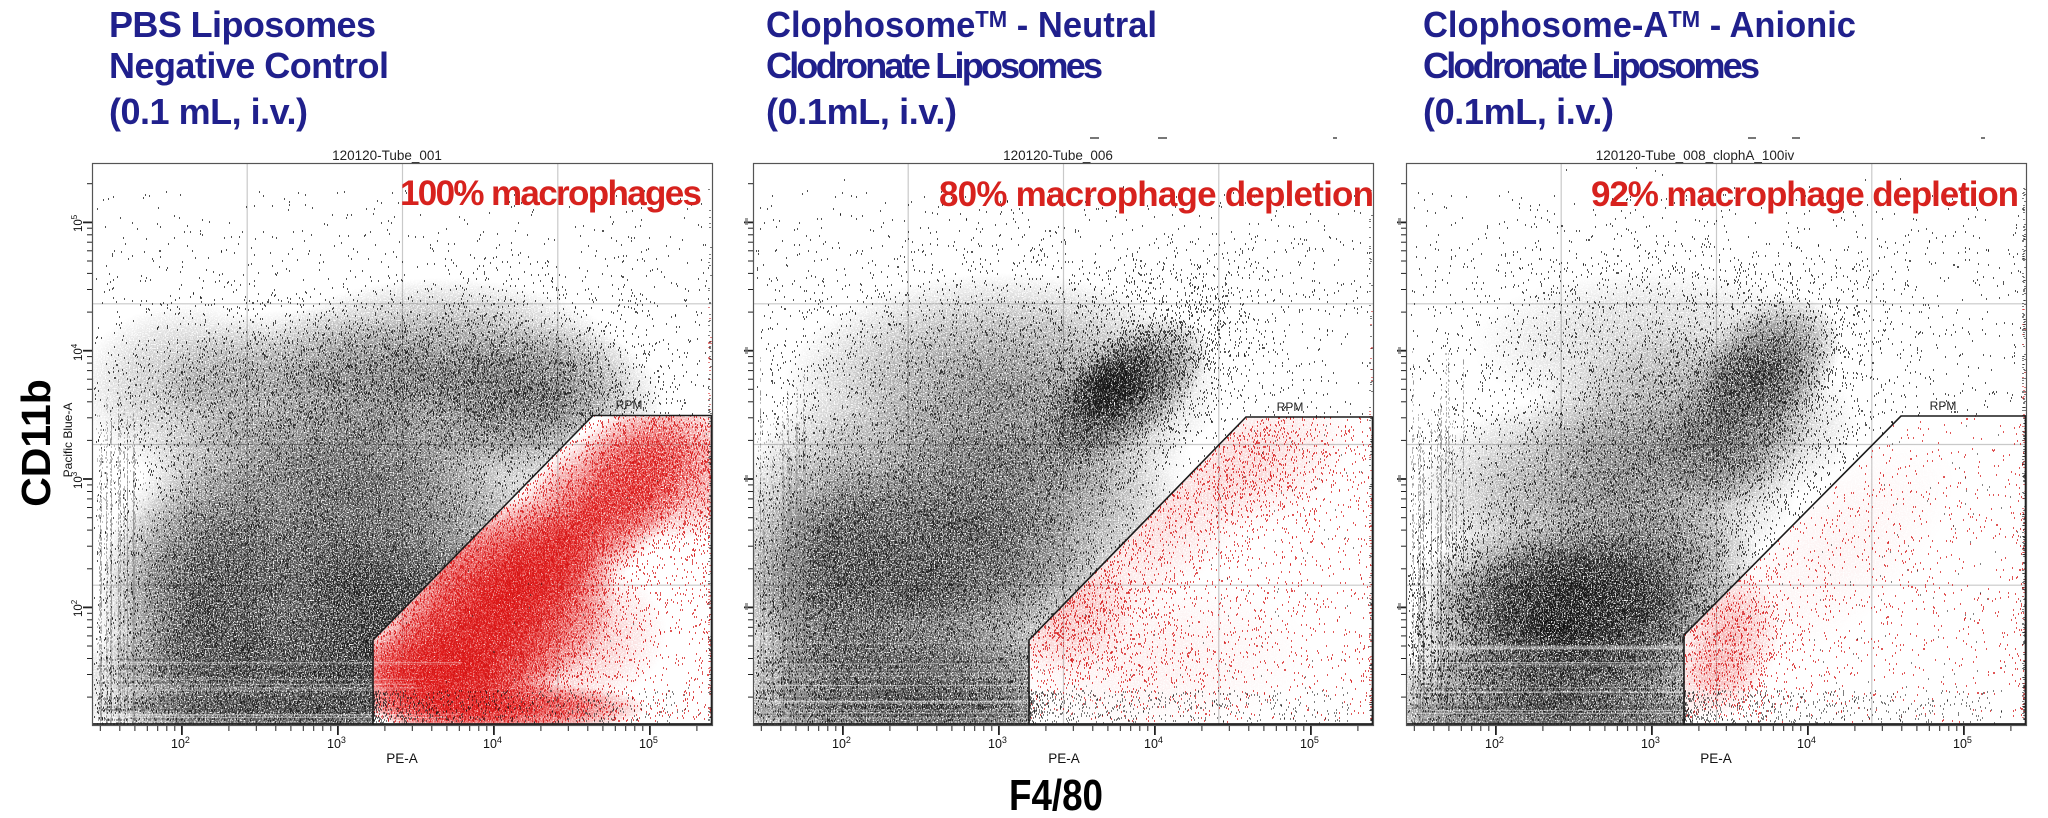 Image resolution: width=2048 pixels, height=818 pixels. Describe the element at coordinates (551, 193) in the screenshot. I see `svg-text: 100% macrophages` at that location.